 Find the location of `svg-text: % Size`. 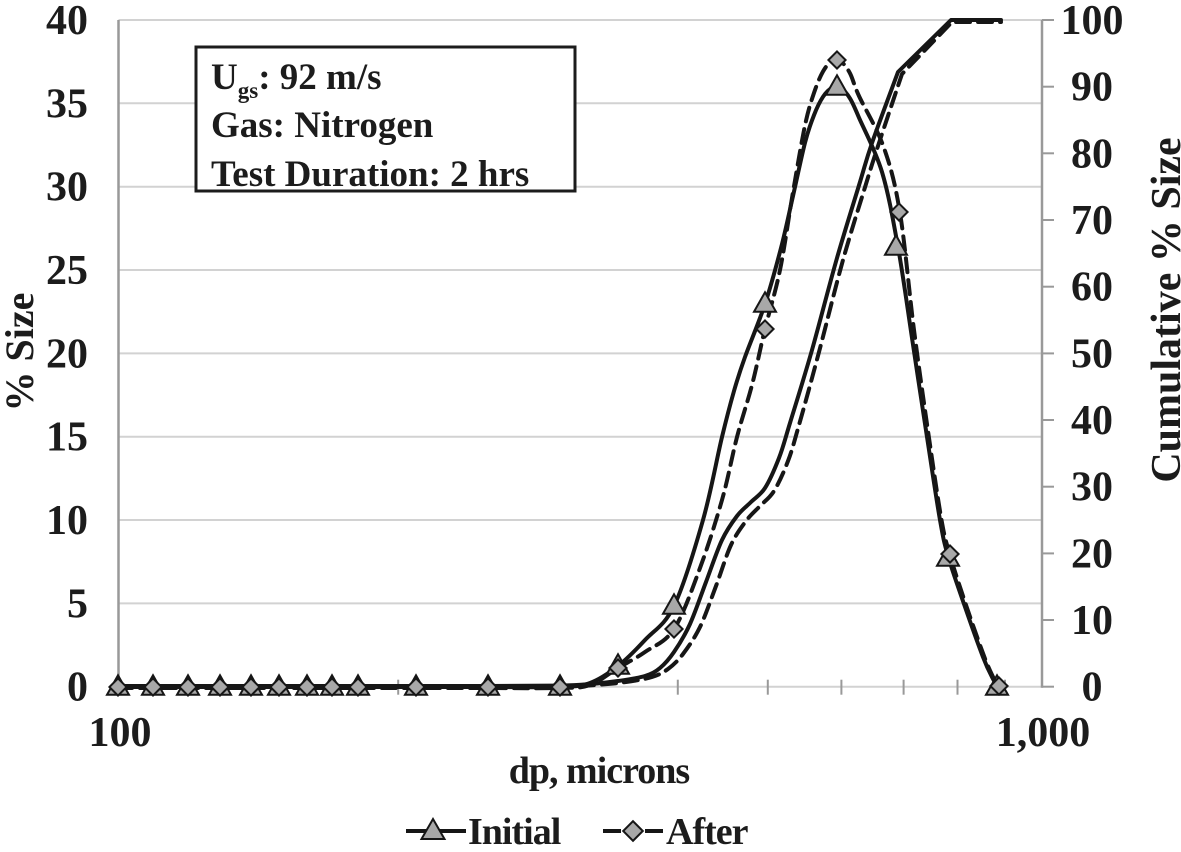

svg-text: % Size is located at coordinates (21, 352).